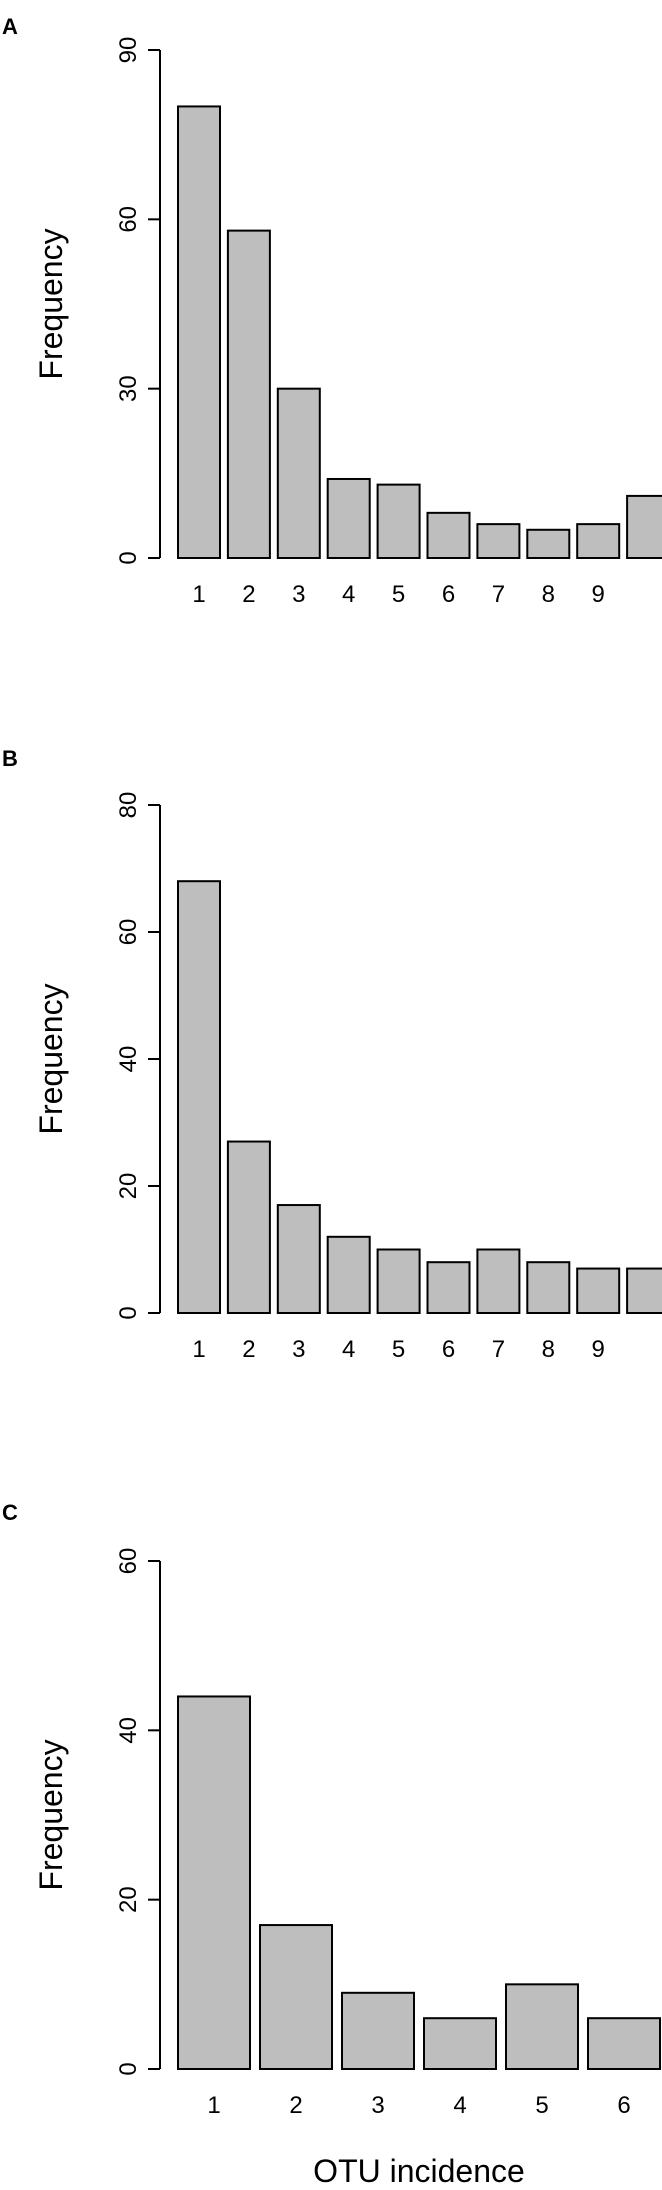  What do you see at coordinates (128, 388) in the screenshot?
I see `y-tick-label: 30` at bounding box center [128, 388].